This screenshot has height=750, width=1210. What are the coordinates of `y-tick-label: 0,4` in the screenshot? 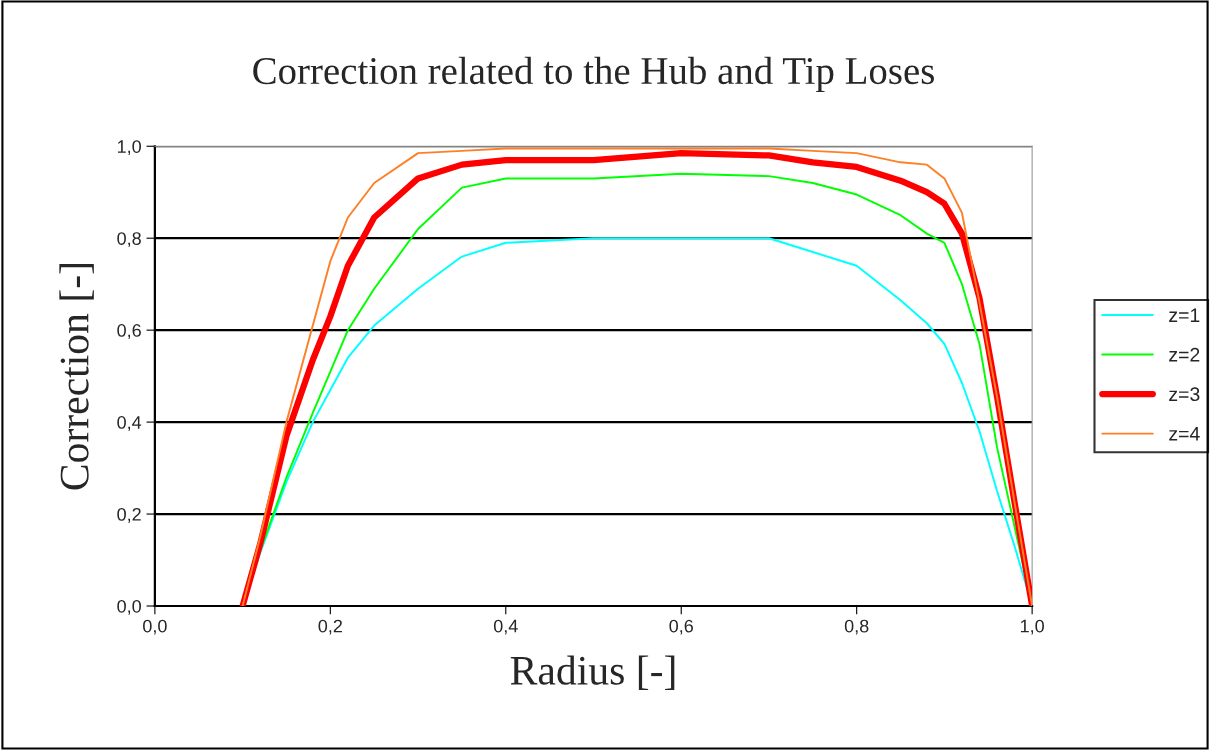 It's located at (129, 423).